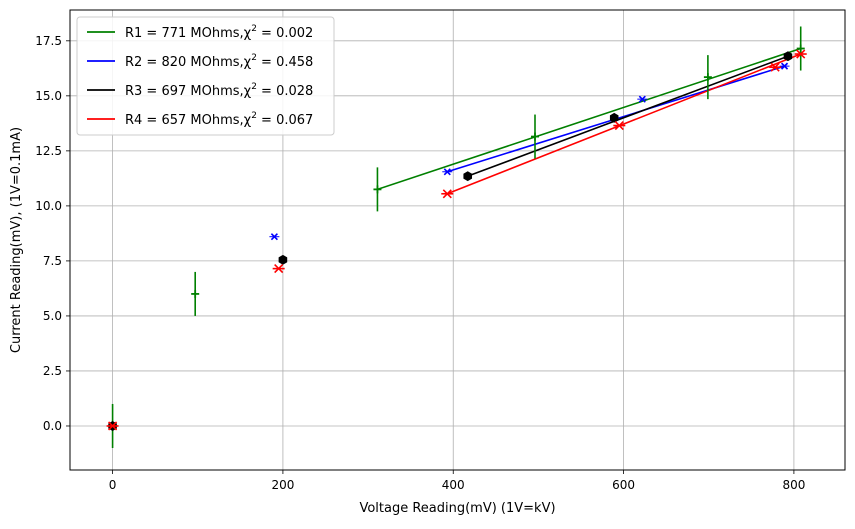 The height and width of the screenshot is (529, 855). I want to click on fit-lines, so click(589, 121).